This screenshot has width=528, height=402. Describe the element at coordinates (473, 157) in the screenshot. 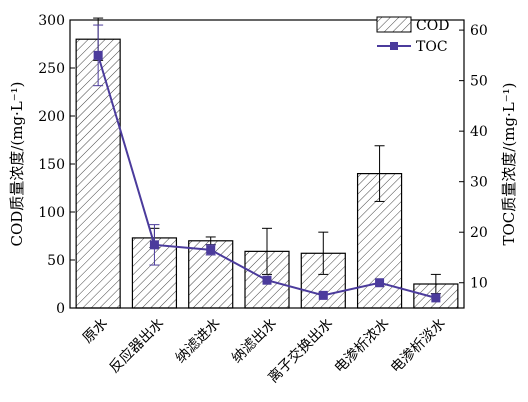

I see `right-axis: 10 20 30 40 50 60` at that location.